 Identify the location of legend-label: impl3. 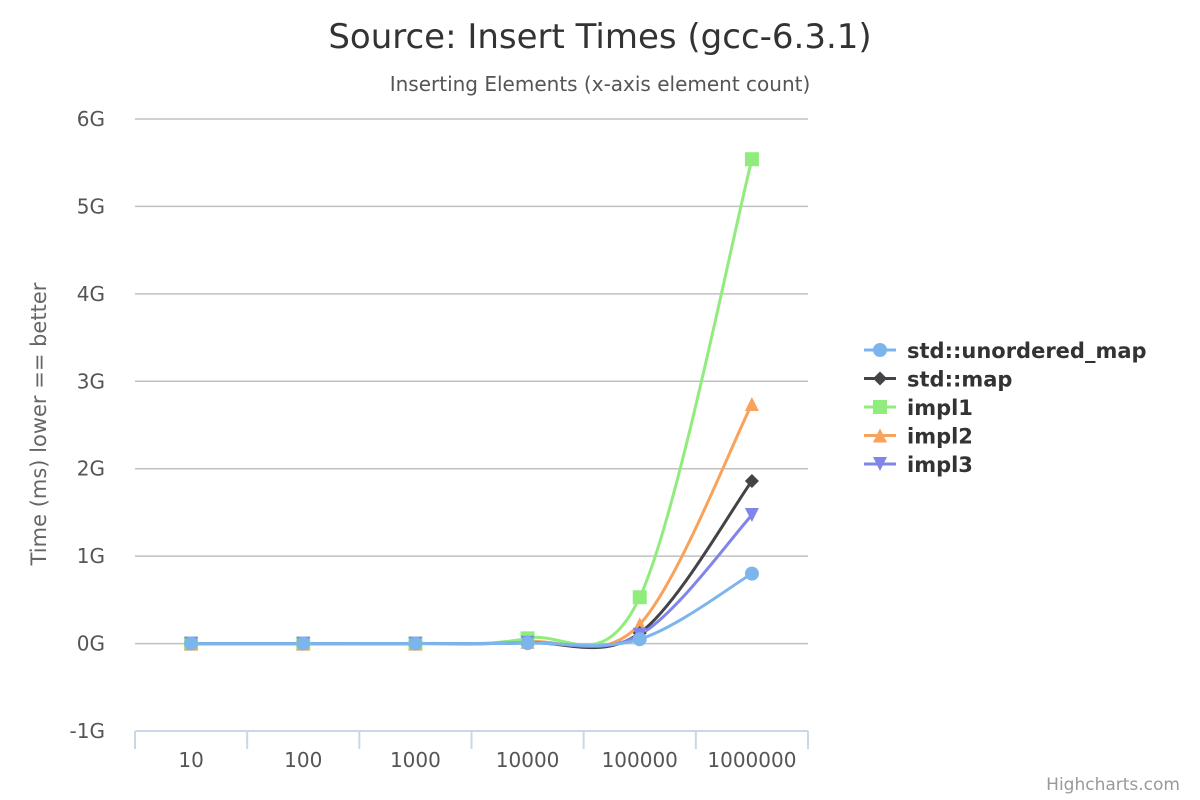
(940, 465).